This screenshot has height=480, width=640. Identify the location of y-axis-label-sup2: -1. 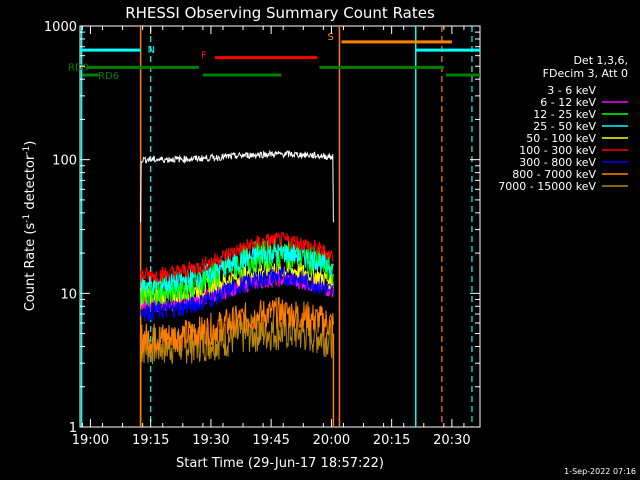
(27, 150).